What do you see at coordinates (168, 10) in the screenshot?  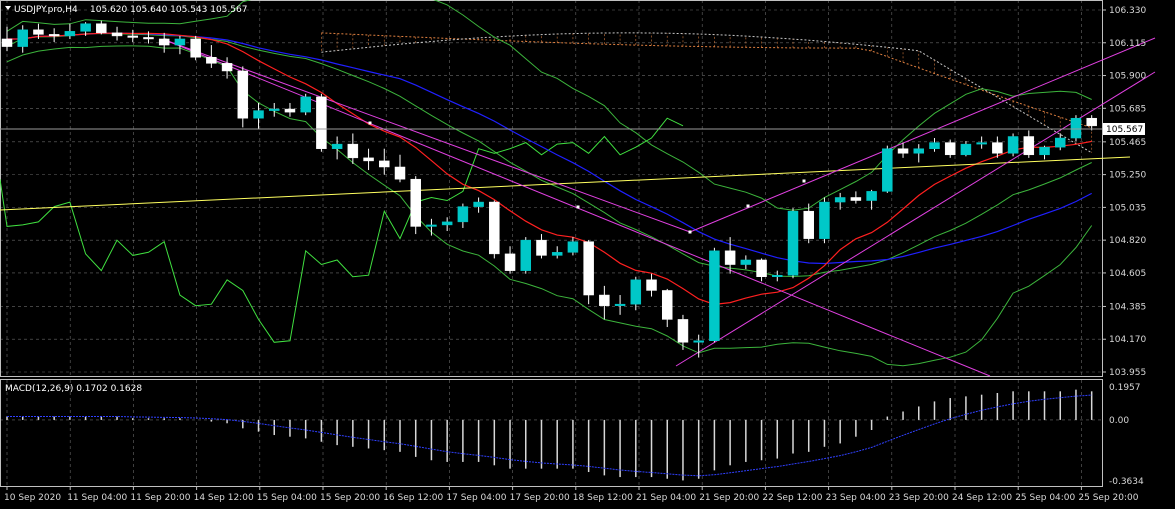 I see `ohlc-readout: 105.620 105.640 105.543 105.567` at bounding box center [168, 10].